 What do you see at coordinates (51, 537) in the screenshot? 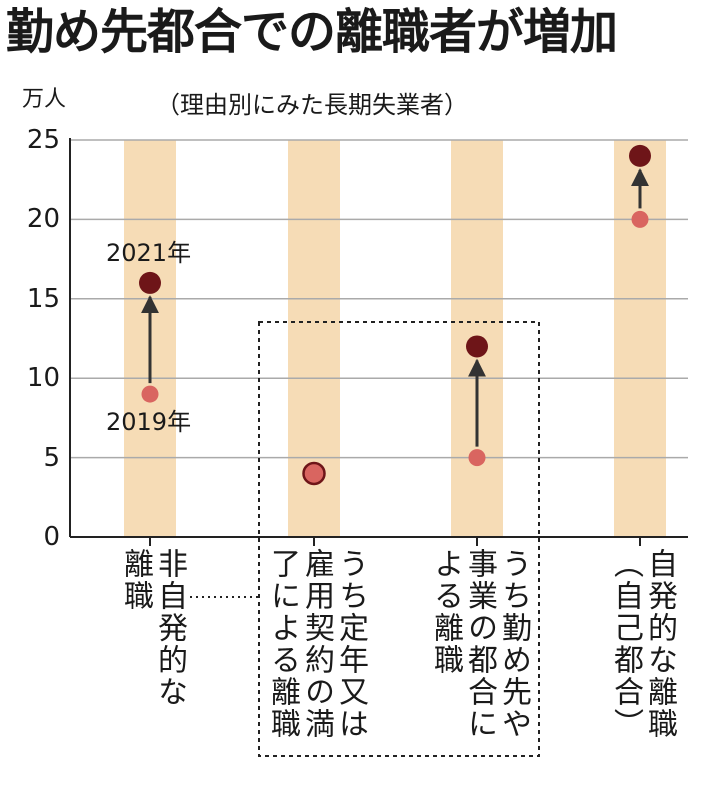
I see `y-tick-label: 0` at bounding box center [51, 537].